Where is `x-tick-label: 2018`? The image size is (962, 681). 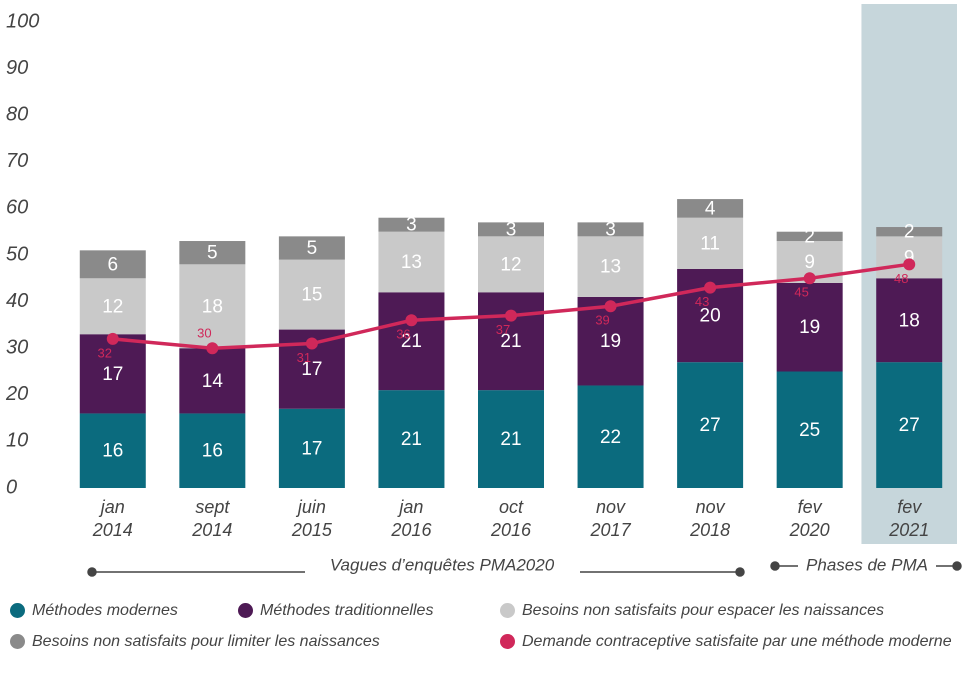 x-tick-label: 2018 is located at coordinates (709, 530).